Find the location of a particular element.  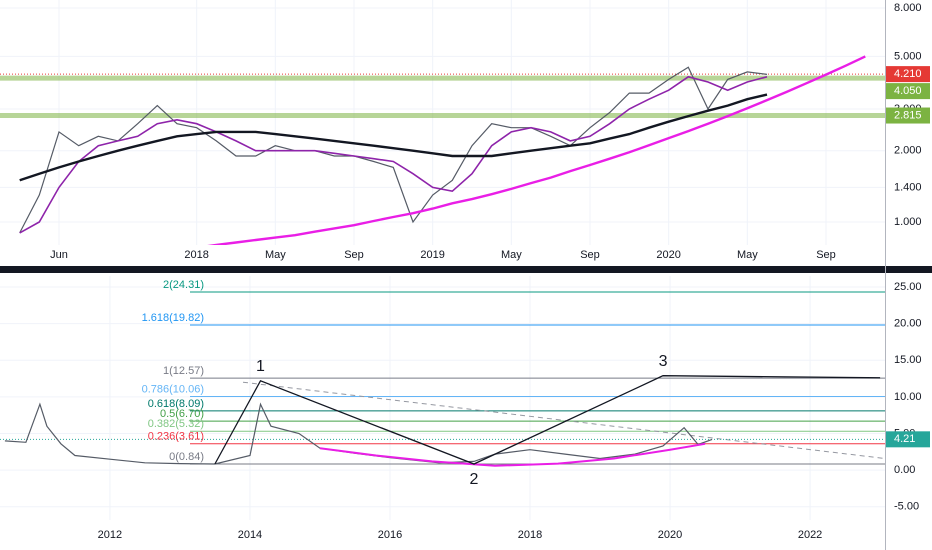

y-tick-label: 8.000 is located at coordinates (908, 8).